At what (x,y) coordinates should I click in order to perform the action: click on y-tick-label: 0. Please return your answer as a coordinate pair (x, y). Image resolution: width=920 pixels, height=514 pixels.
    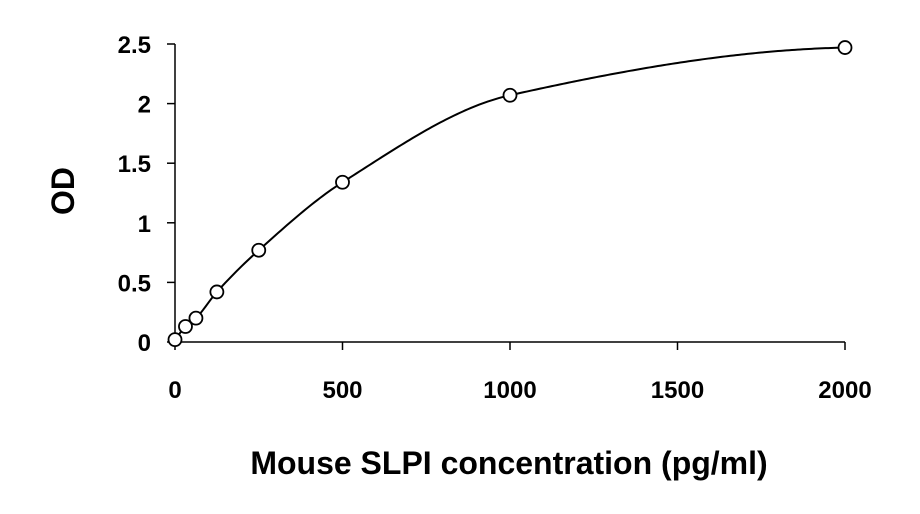
    Looking at the image, I should click on (144, 343).